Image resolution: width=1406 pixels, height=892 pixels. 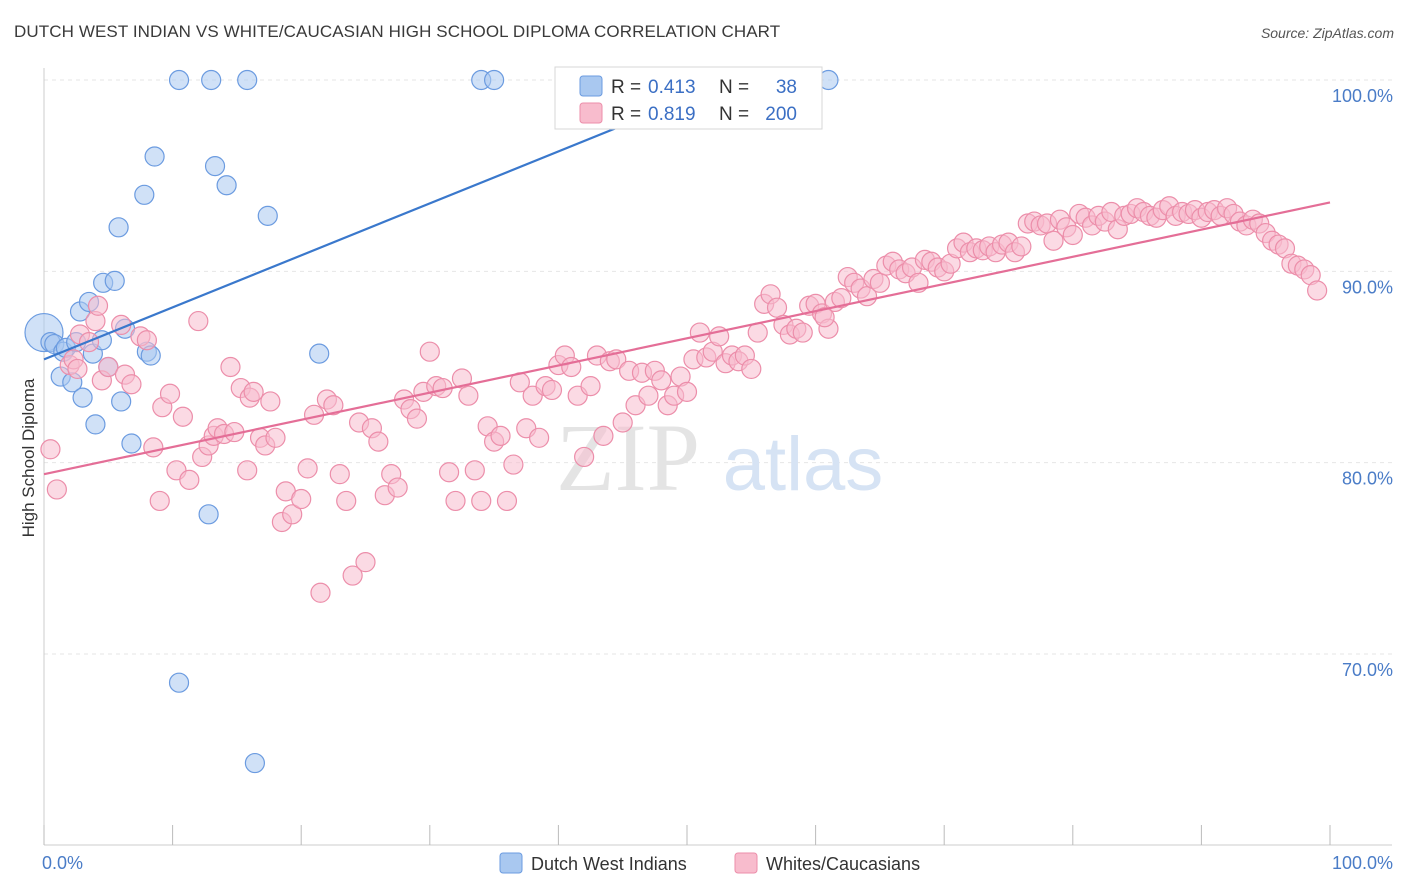 What do you see at coordinates (672, 114) in the screenshot?
I see `legend-r-value-1: 0.819` at bounding box center [672, 114].